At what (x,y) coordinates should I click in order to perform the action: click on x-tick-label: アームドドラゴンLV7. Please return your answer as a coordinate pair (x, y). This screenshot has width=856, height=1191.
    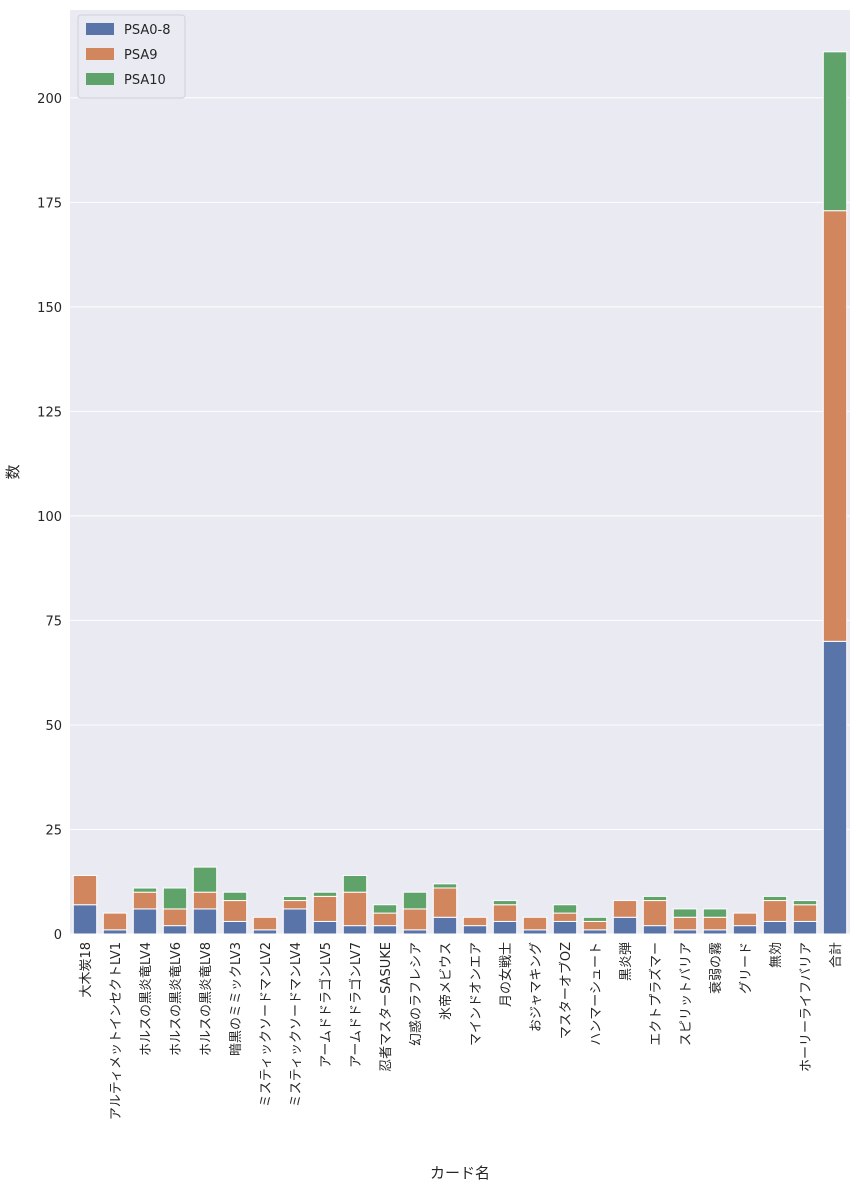
    Looking at the image, I should click on (356, 1005).